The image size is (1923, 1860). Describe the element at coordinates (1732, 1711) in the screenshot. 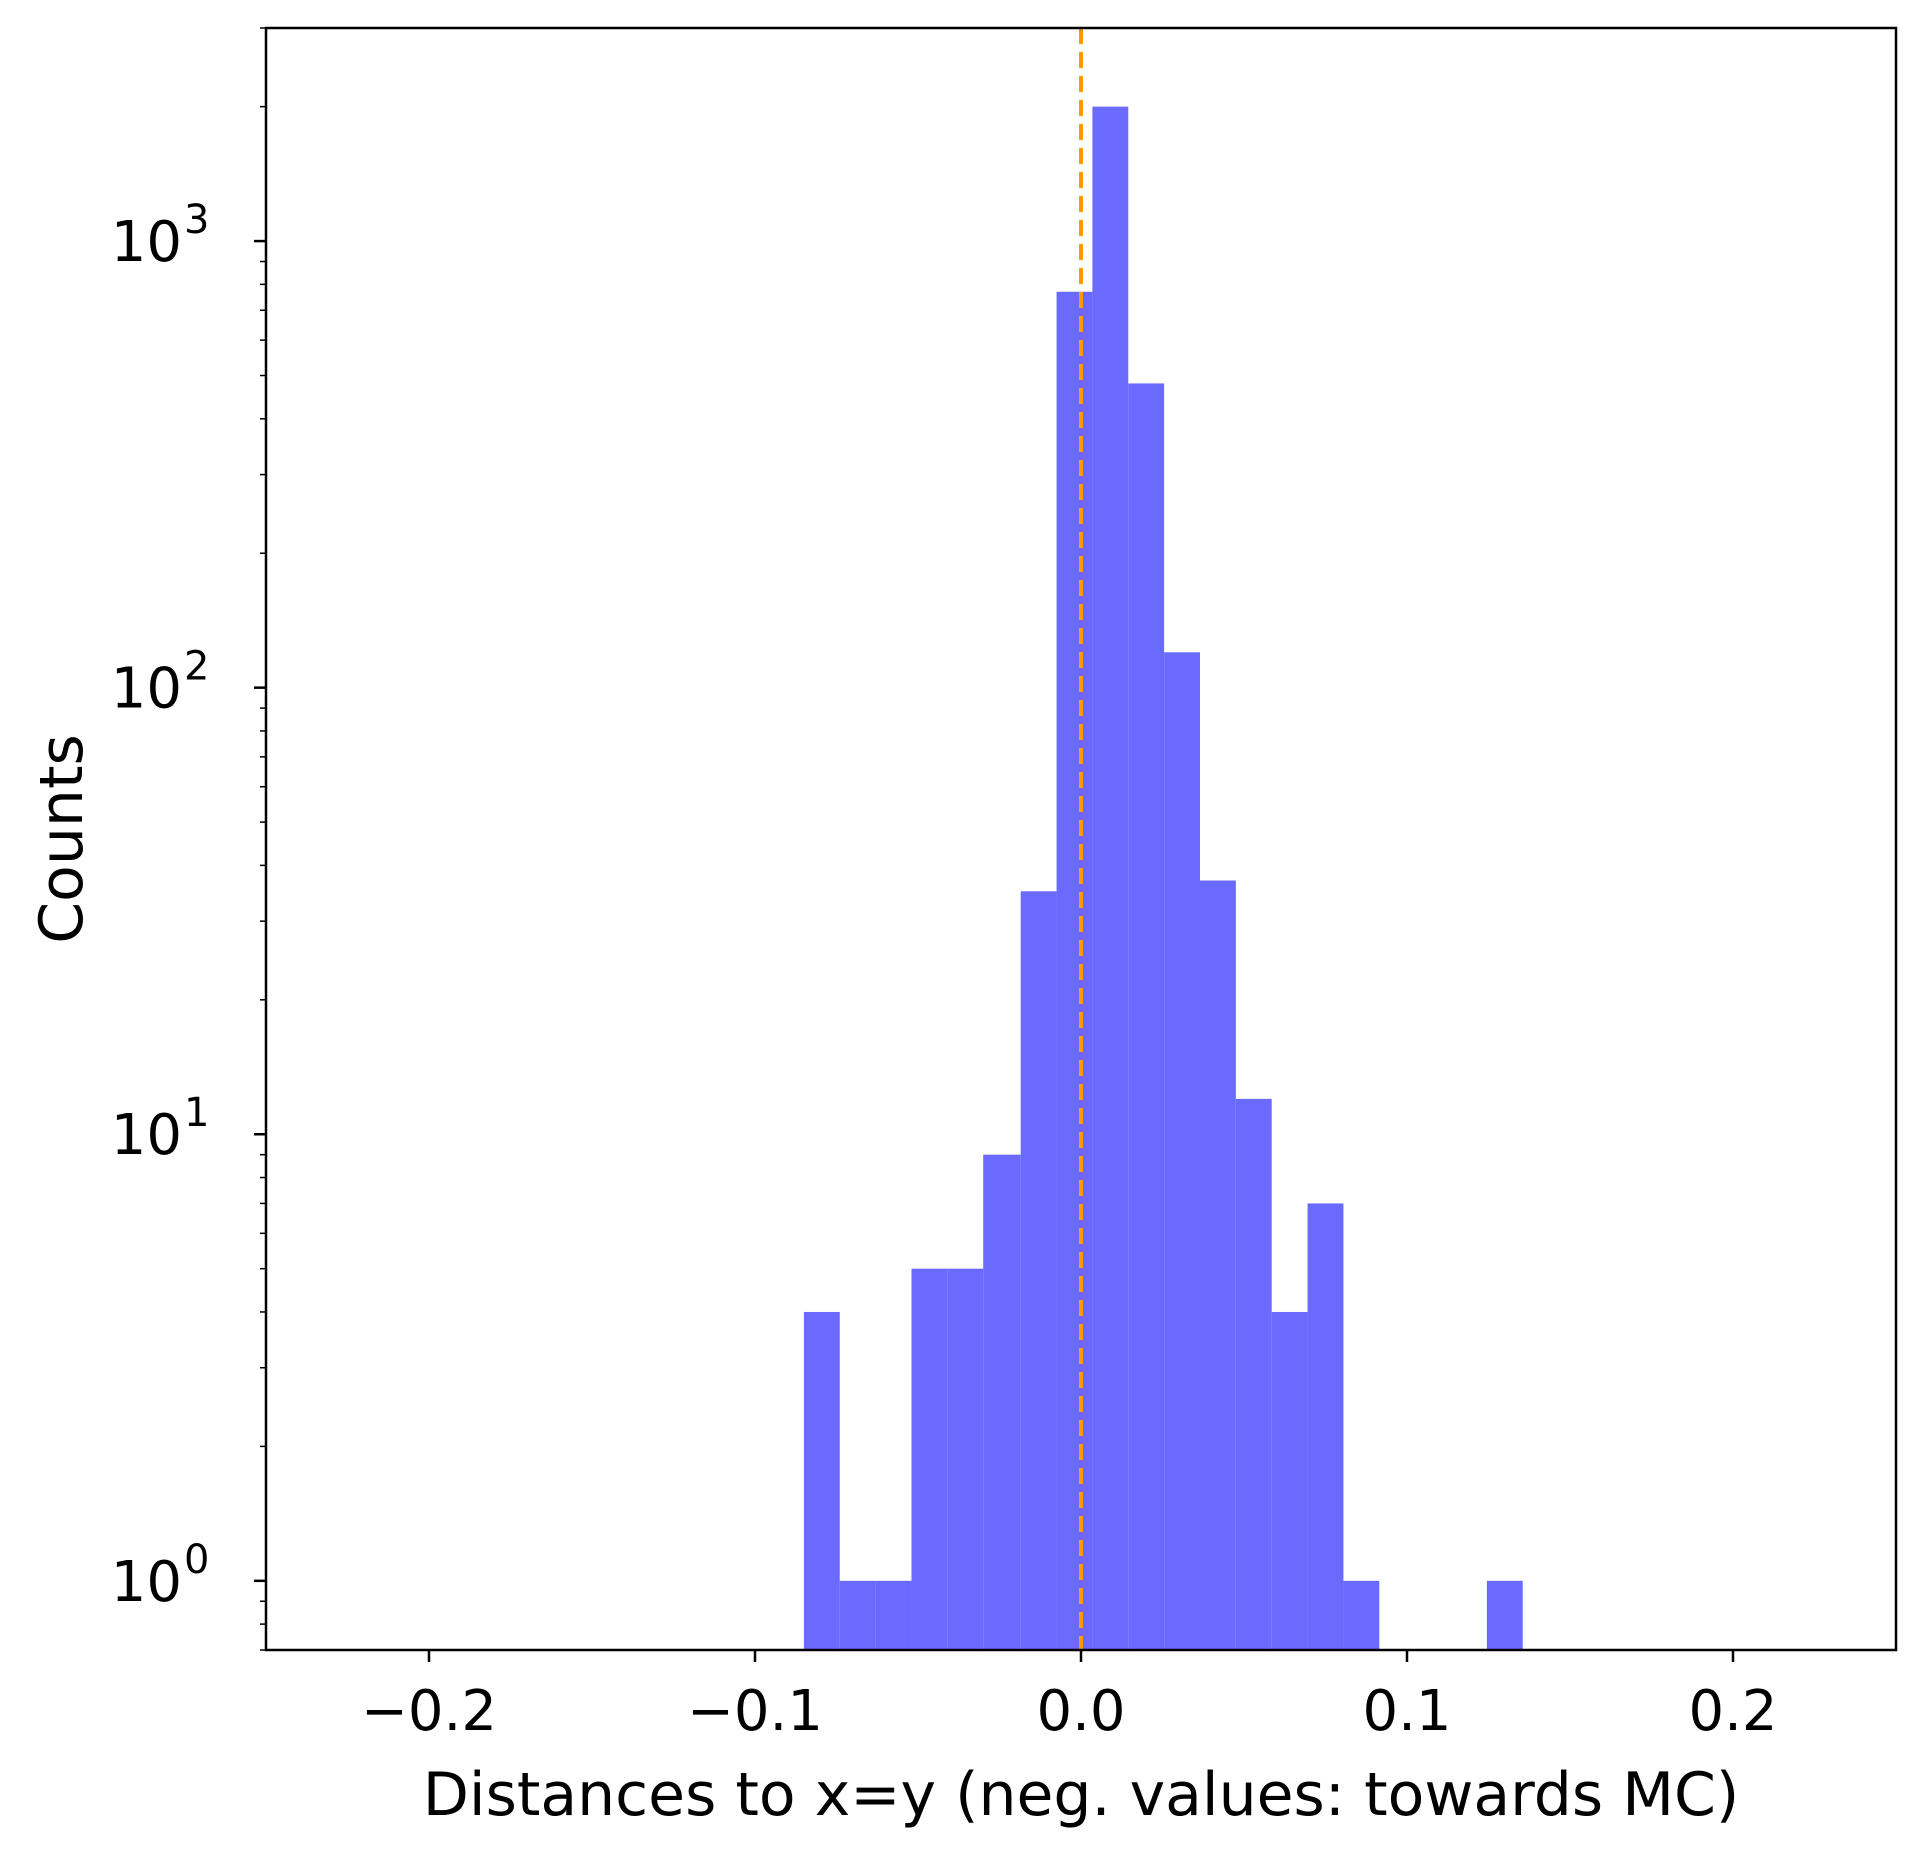

I see `x-tick-label: 0.2` at that location.